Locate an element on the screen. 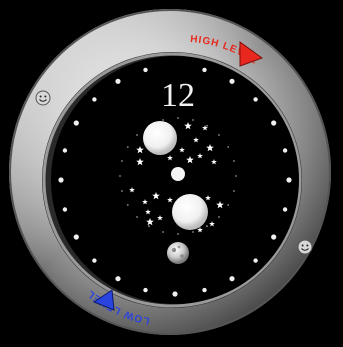 The image size is (343, 347). red-triangle-pointer-icon is located at coordinates (251, 54).